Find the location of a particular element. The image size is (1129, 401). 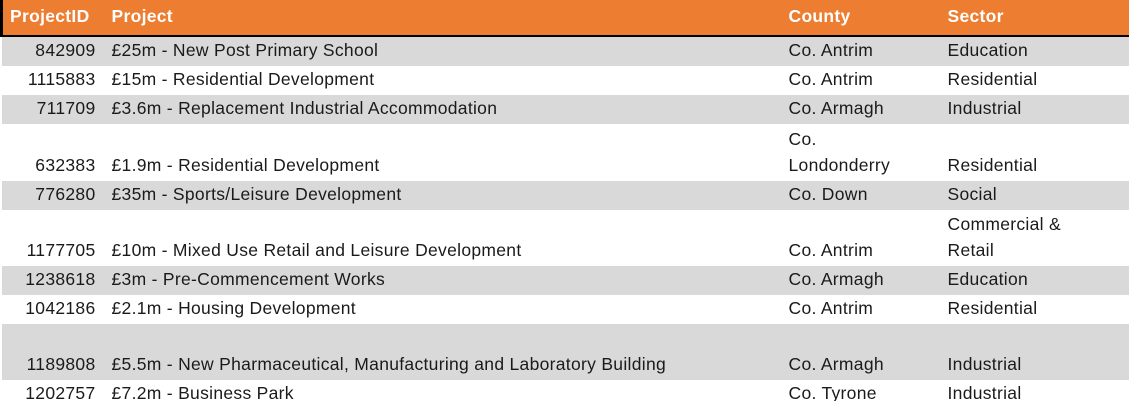

cell-county: Co. Tyrone is located at coordinates (862, 390).